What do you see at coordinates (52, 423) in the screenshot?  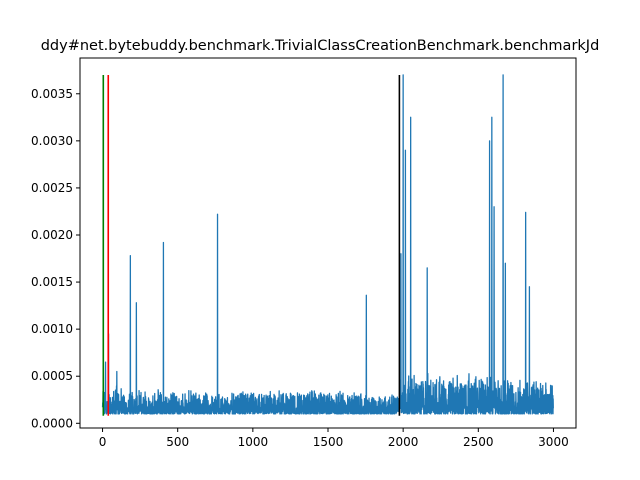 I see `y-tick-label: 0.0000` at bounding box center [52, 423].